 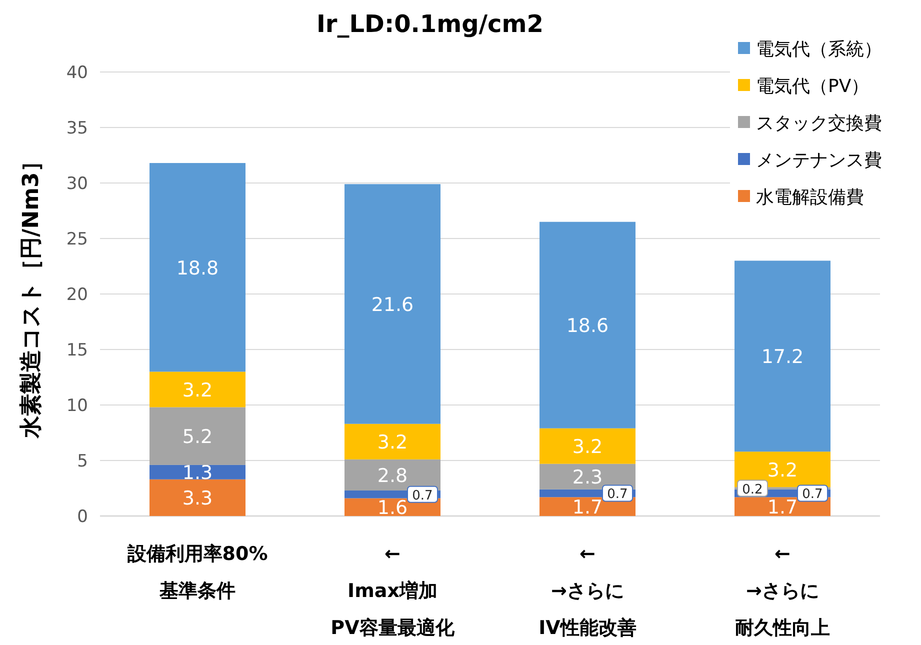 What do you see at coordinates (77, 73) in the screenshot?
I see `y-tick-label: 40` at bounding box center [77, 73].